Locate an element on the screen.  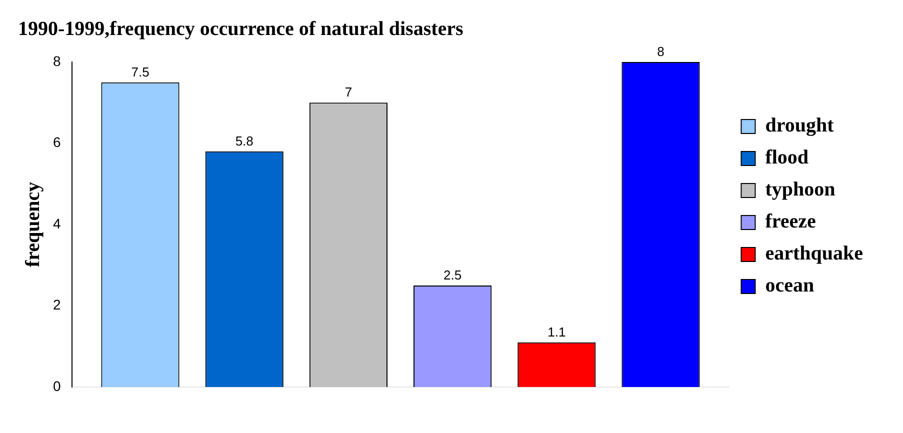
legend-label: typhoon is located at coordinates (800, 189).